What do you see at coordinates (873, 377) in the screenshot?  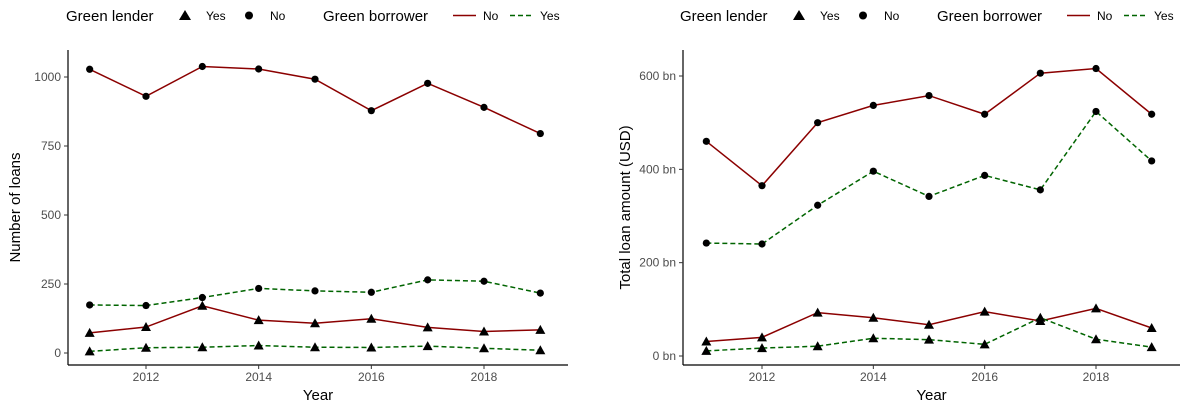 I see `x-tick-label: 2014` at bounding box center [873, 377].